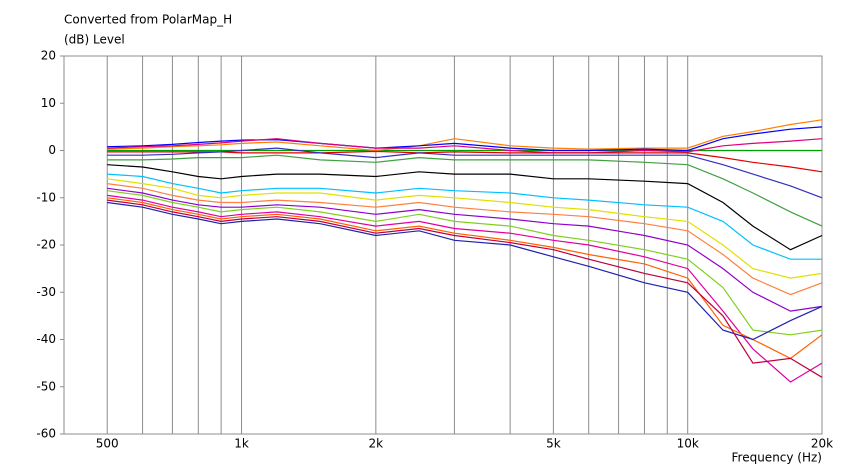  Describe the element at coordinates (241, 444) in the screenshot. I see `x-tick-label: 1k` at that location.